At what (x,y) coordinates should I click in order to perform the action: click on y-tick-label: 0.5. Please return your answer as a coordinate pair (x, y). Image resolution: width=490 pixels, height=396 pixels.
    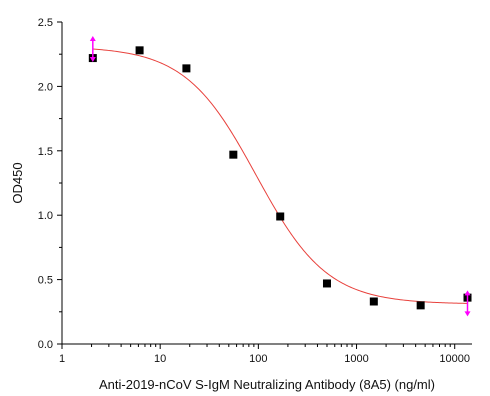
    Looking at the image, I should click on (45, 281).